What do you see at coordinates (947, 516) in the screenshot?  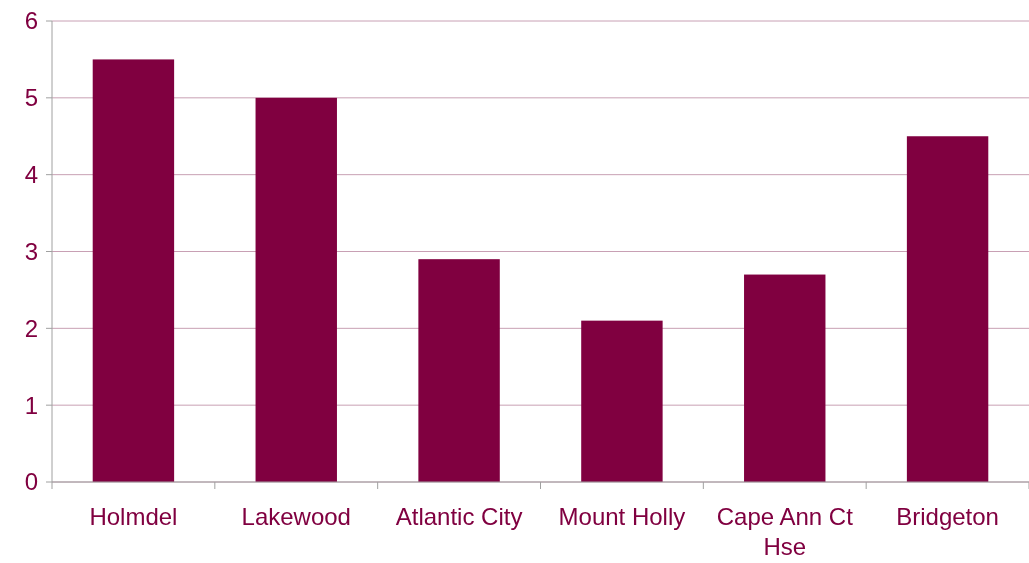 I see `x-tick-label: Bridgeton` at bounding box center [947, 516].